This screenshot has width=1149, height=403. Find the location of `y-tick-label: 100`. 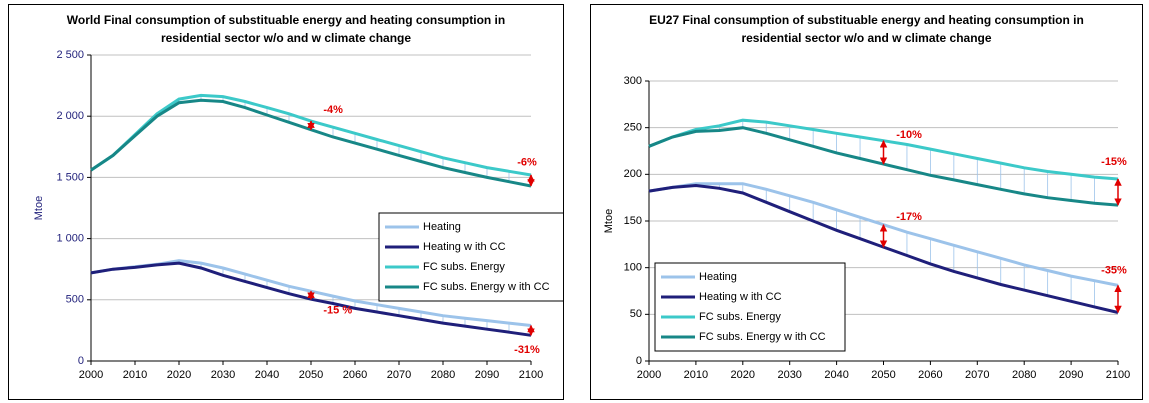

y-tick-label: 100 is located at coordinates (633, 268).